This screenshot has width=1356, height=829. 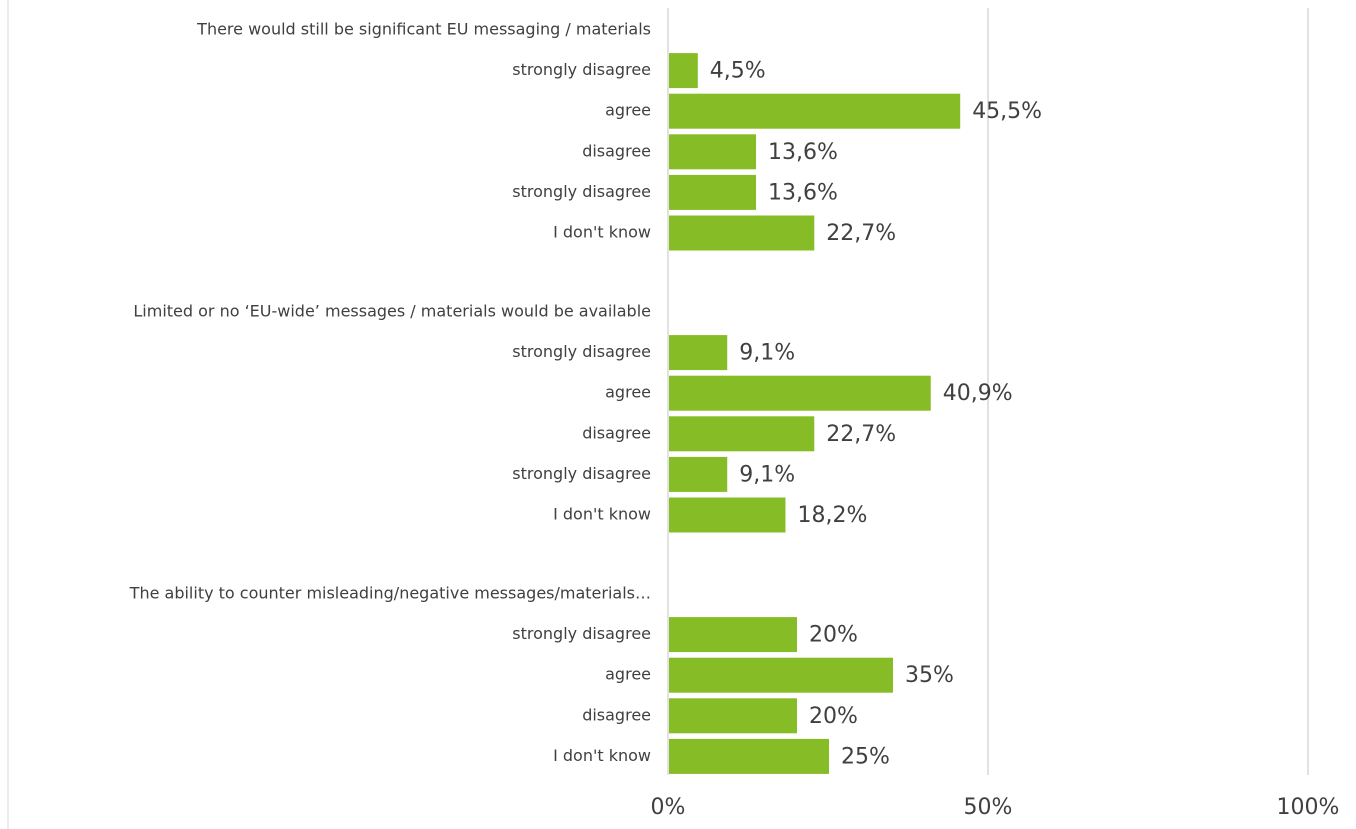 What do you see at coordinates (865, 756) in the screenshot?
I see `data-label: 25%` at bounding box center [865, 756].